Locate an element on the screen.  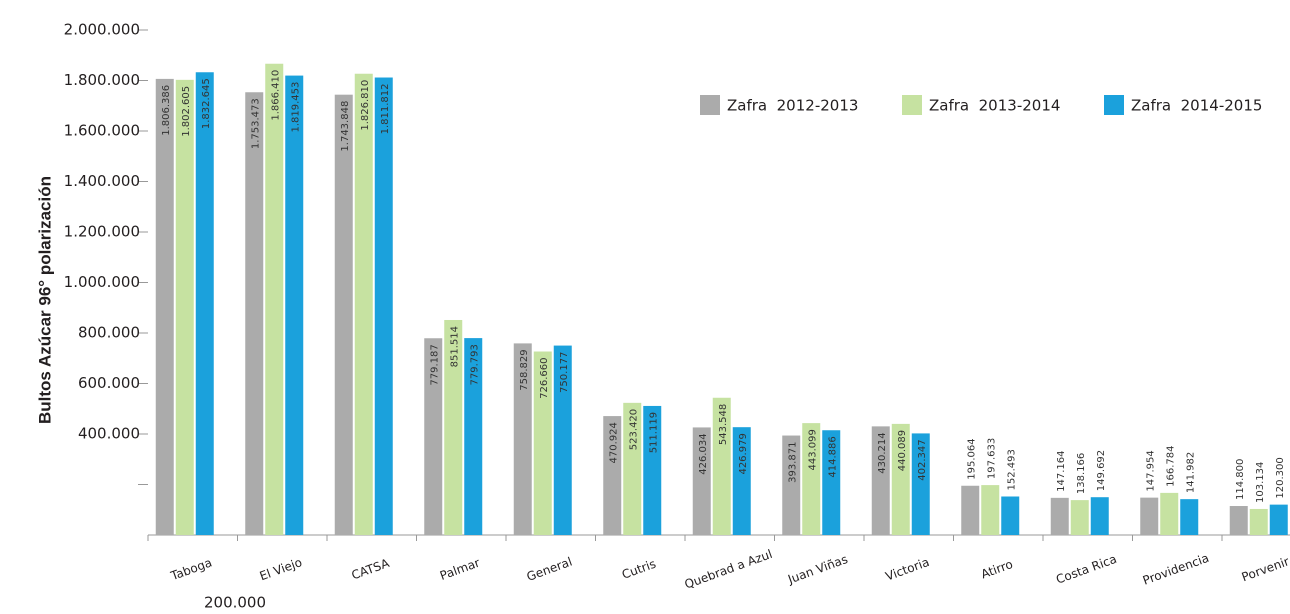
x-tick-label: Providencia is located at coordinates (1176, 569).